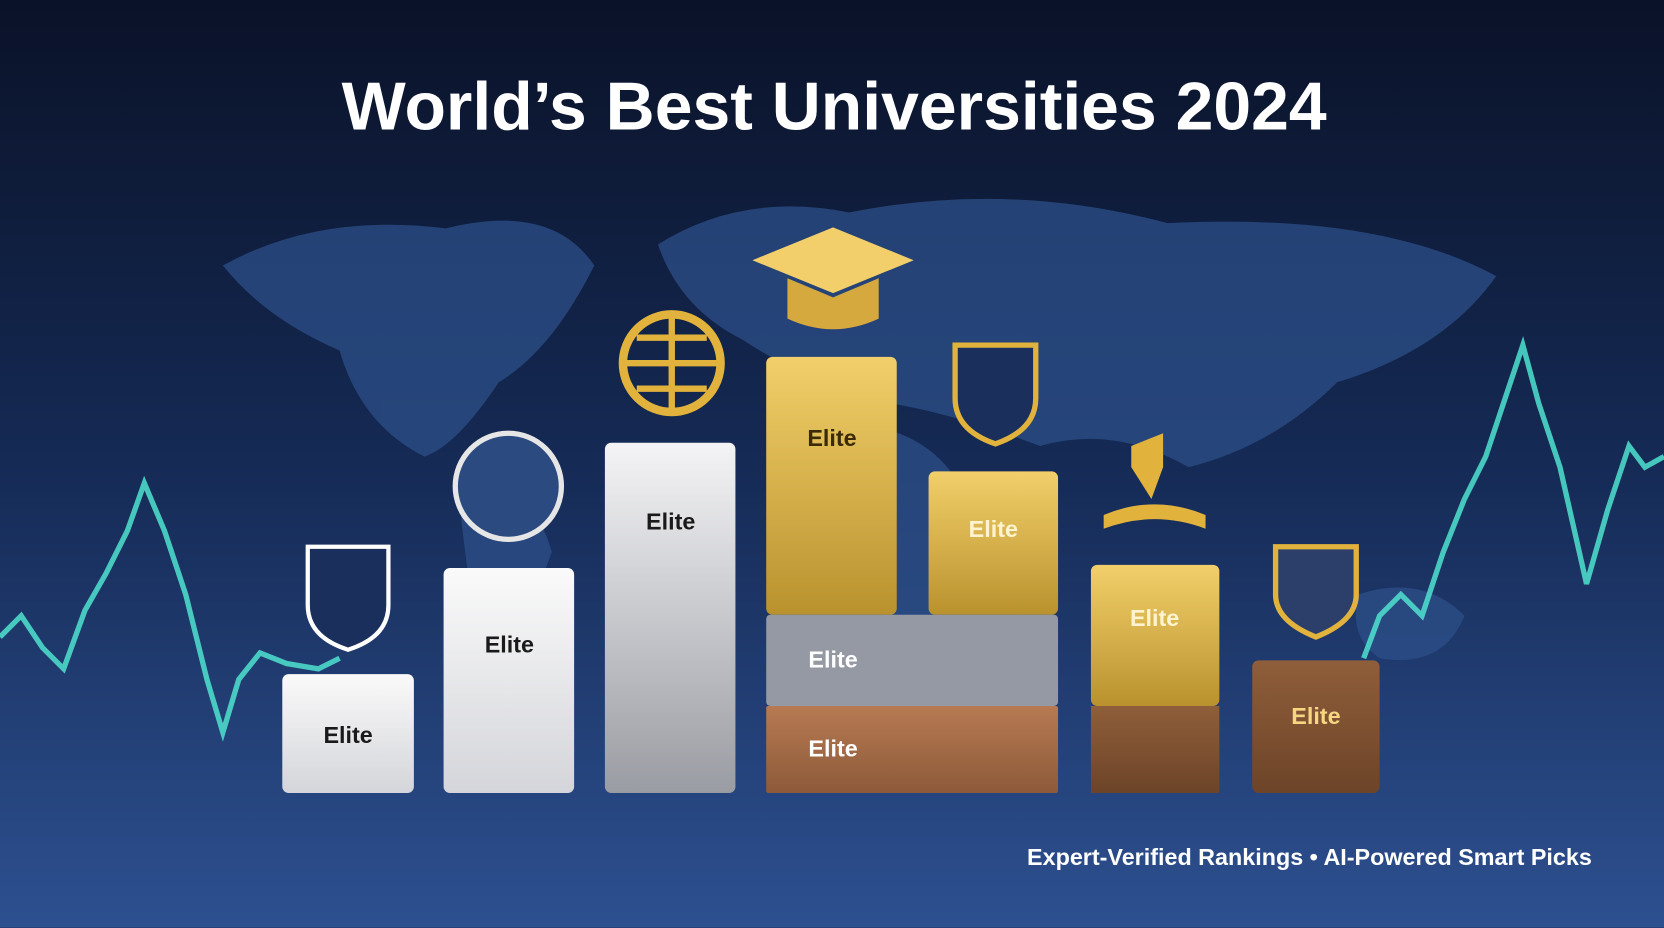  Describe the element at coordinates (508, 486) in the screenshot. I see `globe-icon` at that location.